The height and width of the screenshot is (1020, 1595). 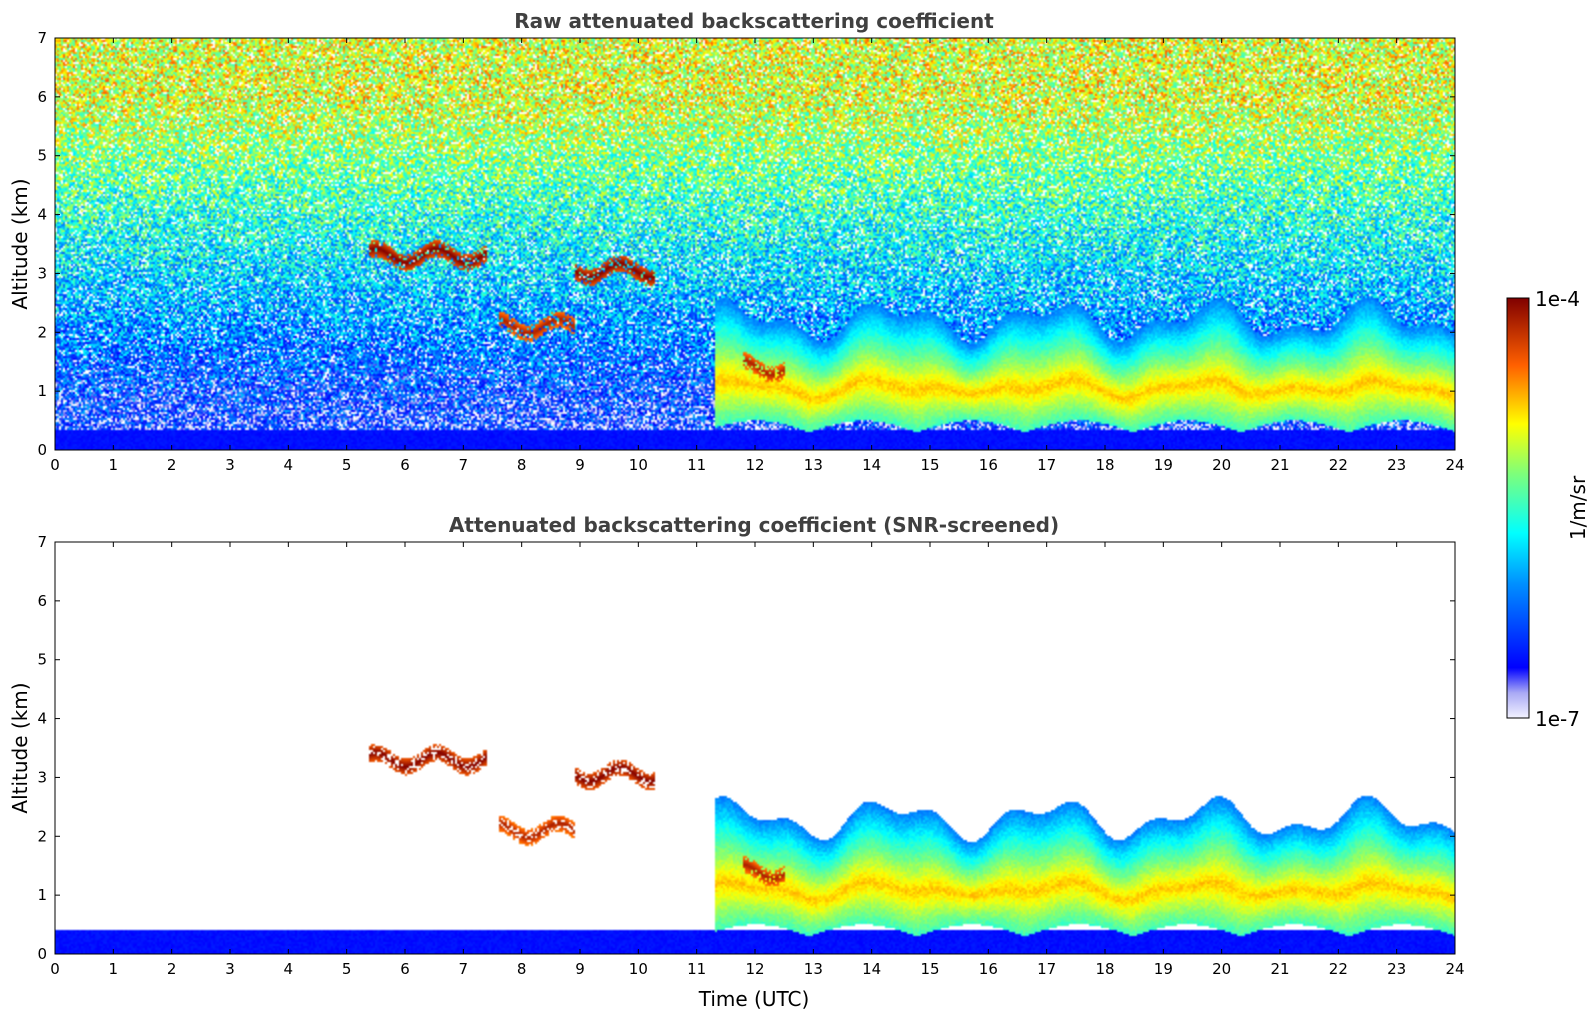 What do you see at coordinates (1518, 508) in the screenshot?
I see `colorbar-gradient` at bounding box center [1518, 508].